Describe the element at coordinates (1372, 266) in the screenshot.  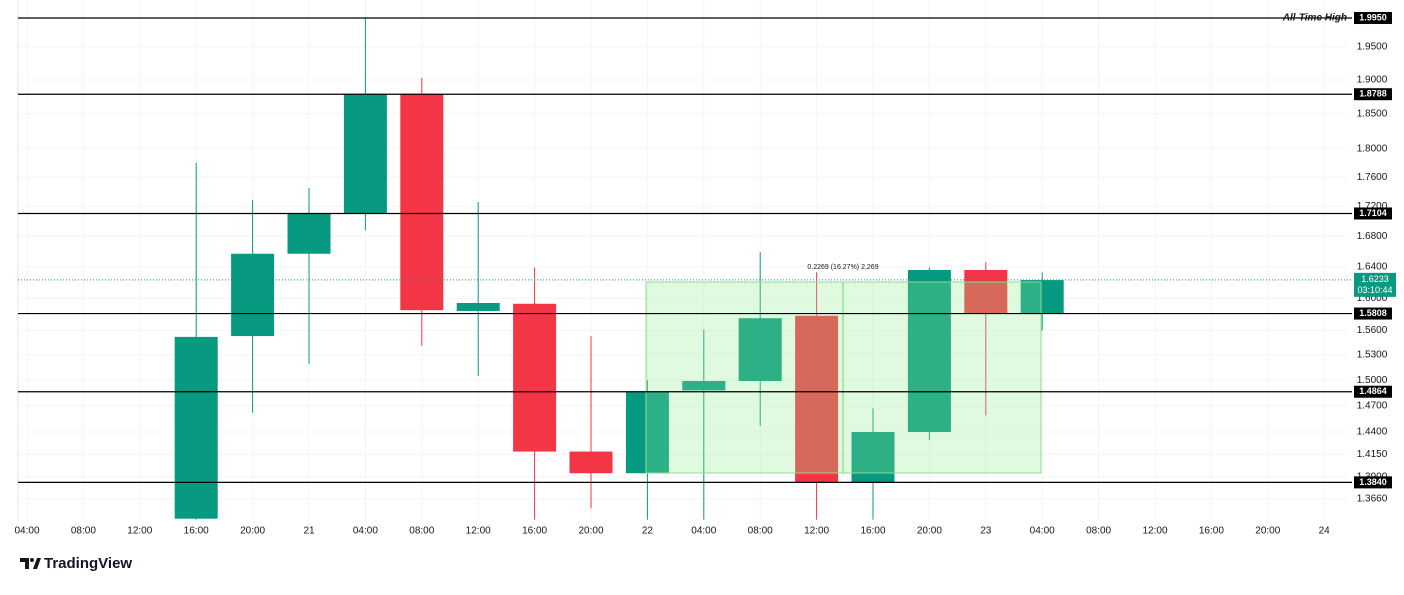
I see `y-tick-label: 1.6400` at that location.